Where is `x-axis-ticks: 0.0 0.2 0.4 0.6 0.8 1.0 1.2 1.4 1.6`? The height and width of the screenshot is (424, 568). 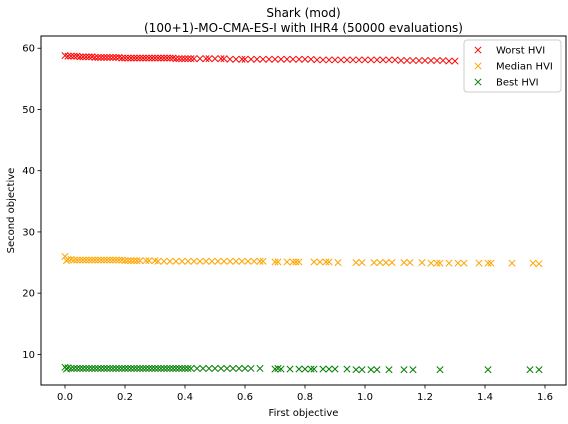
x-axis-ticks: 0.0 0.2 0.4 0.6 0.8 1.0 1.2 1.4 1.6 is located at coordinates (305, 394).